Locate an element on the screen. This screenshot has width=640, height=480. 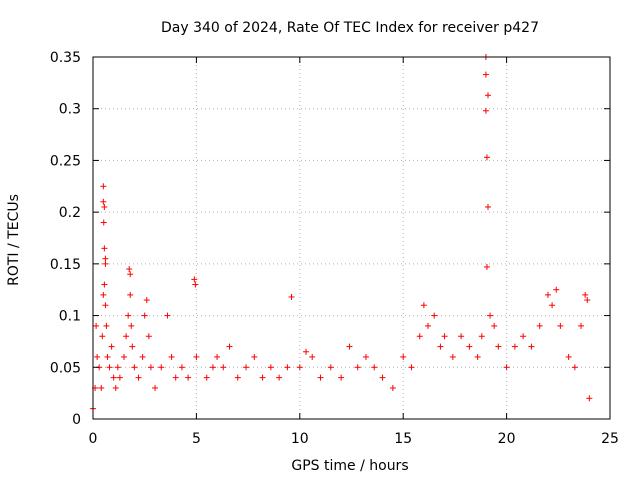
y-tick-label: 0.35 is located at coordinates (65, 58).